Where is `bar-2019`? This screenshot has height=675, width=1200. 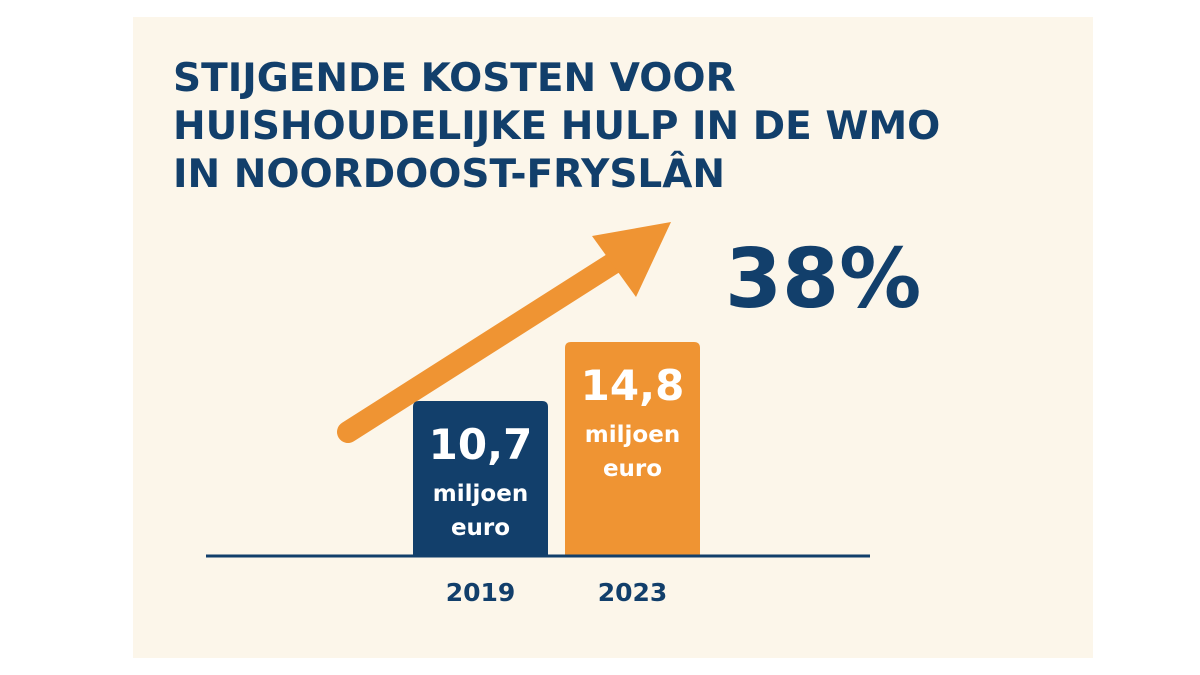 bar-2019 is located at coordinates (480, 478).